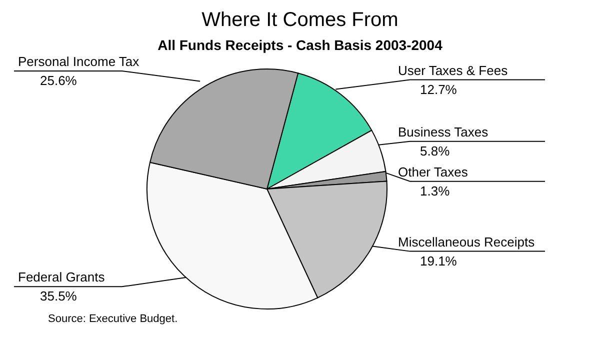 The height and width of the screenshot is (338, 600). What do you see at coordinates (467, 242) in the screenshot?
I see `slice-label: Miscellaneous Receipts` at bounding box center [467, 242].